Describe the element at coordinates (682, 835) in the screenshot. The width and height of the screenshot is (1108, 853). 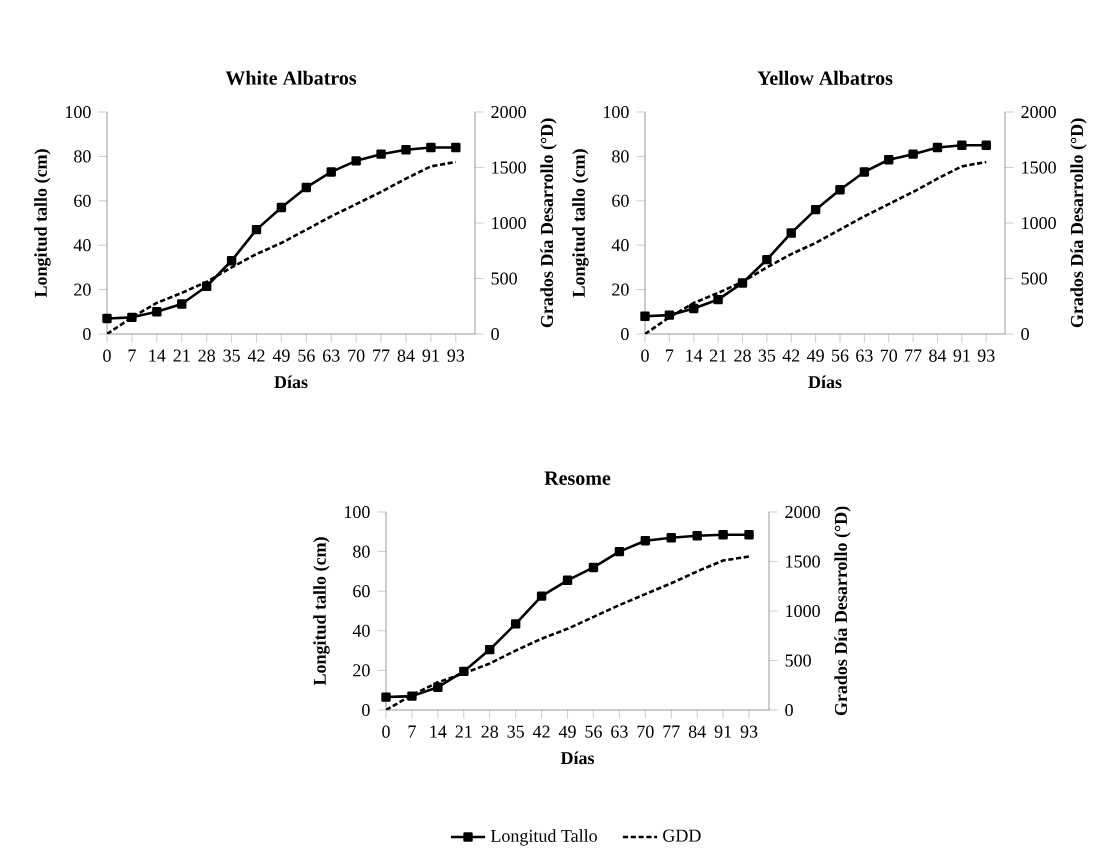
I see `legend-label: GDD` at that location.